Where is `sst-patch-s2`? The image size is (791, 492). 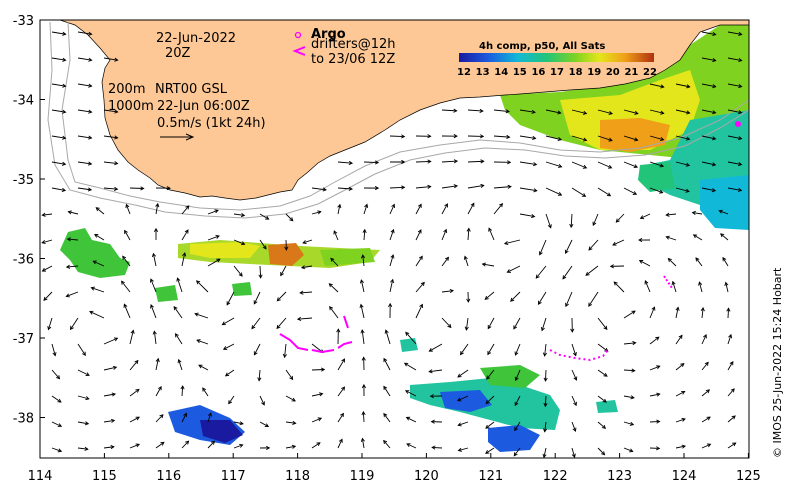
sst-patch-s2 is located at coordinates (514, 438).